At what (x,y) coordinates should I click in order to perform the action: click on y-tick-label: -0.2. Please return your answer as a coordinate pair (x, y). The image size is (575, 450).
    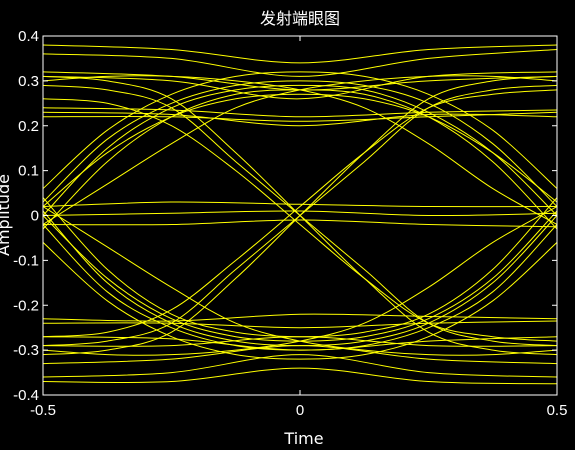
    Looking at the image, I should click on (26, 305).